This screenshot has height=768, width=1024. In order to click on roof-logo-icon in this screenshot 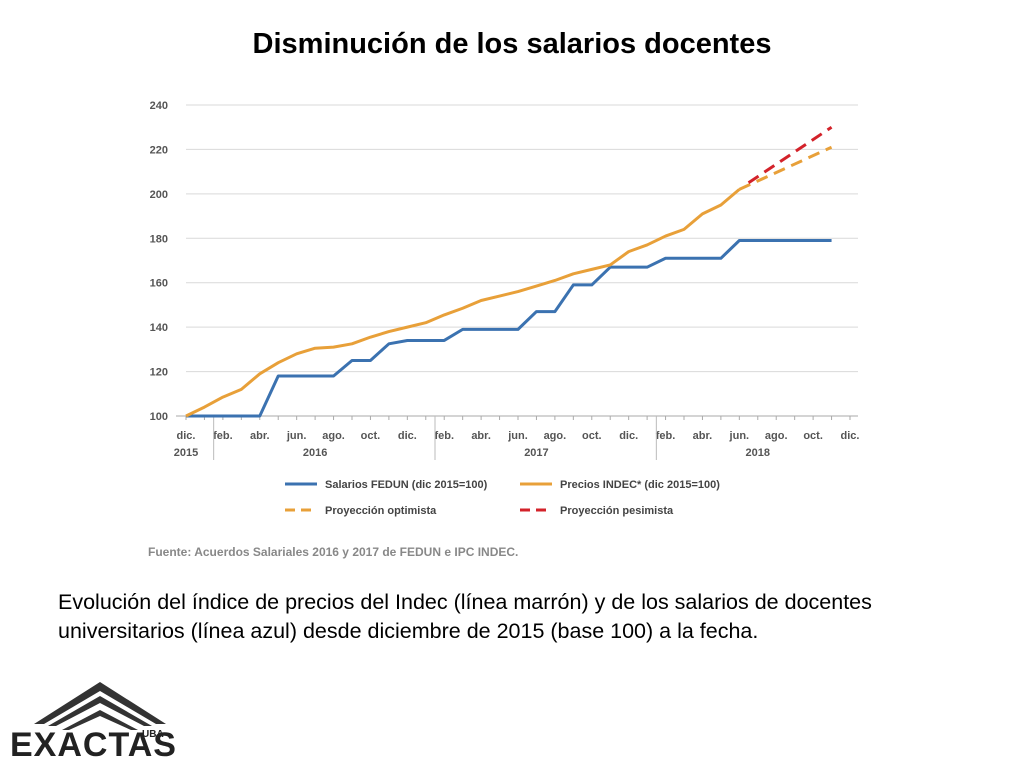, I will do `click(100, 706)`.